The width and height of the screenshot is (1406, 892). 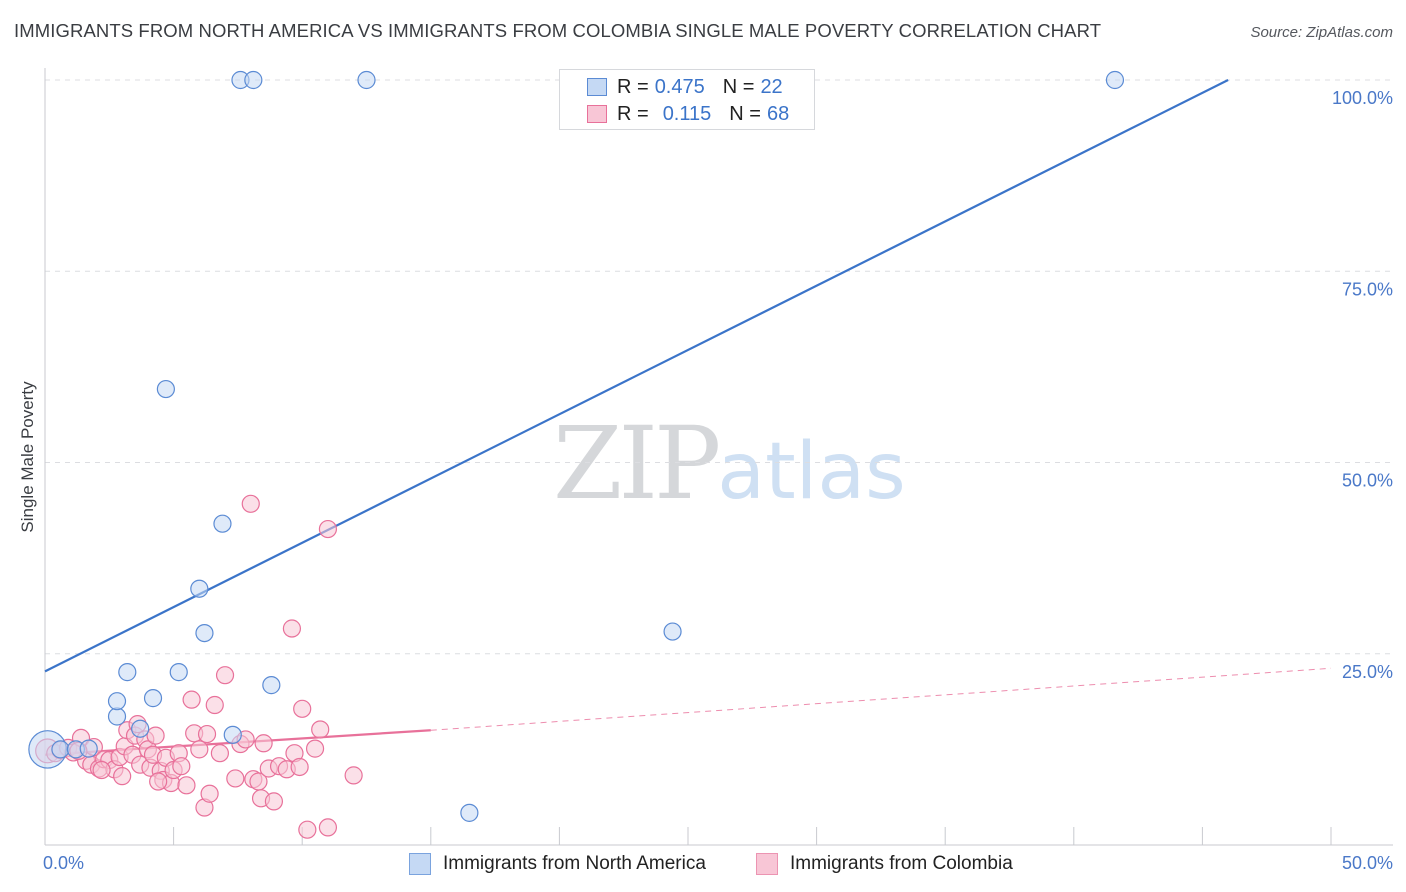 What do you see at coordinates (63, 863) in the screenshot?
I see `x-tick-label: 0.0%` at bounding box center [63, 863].